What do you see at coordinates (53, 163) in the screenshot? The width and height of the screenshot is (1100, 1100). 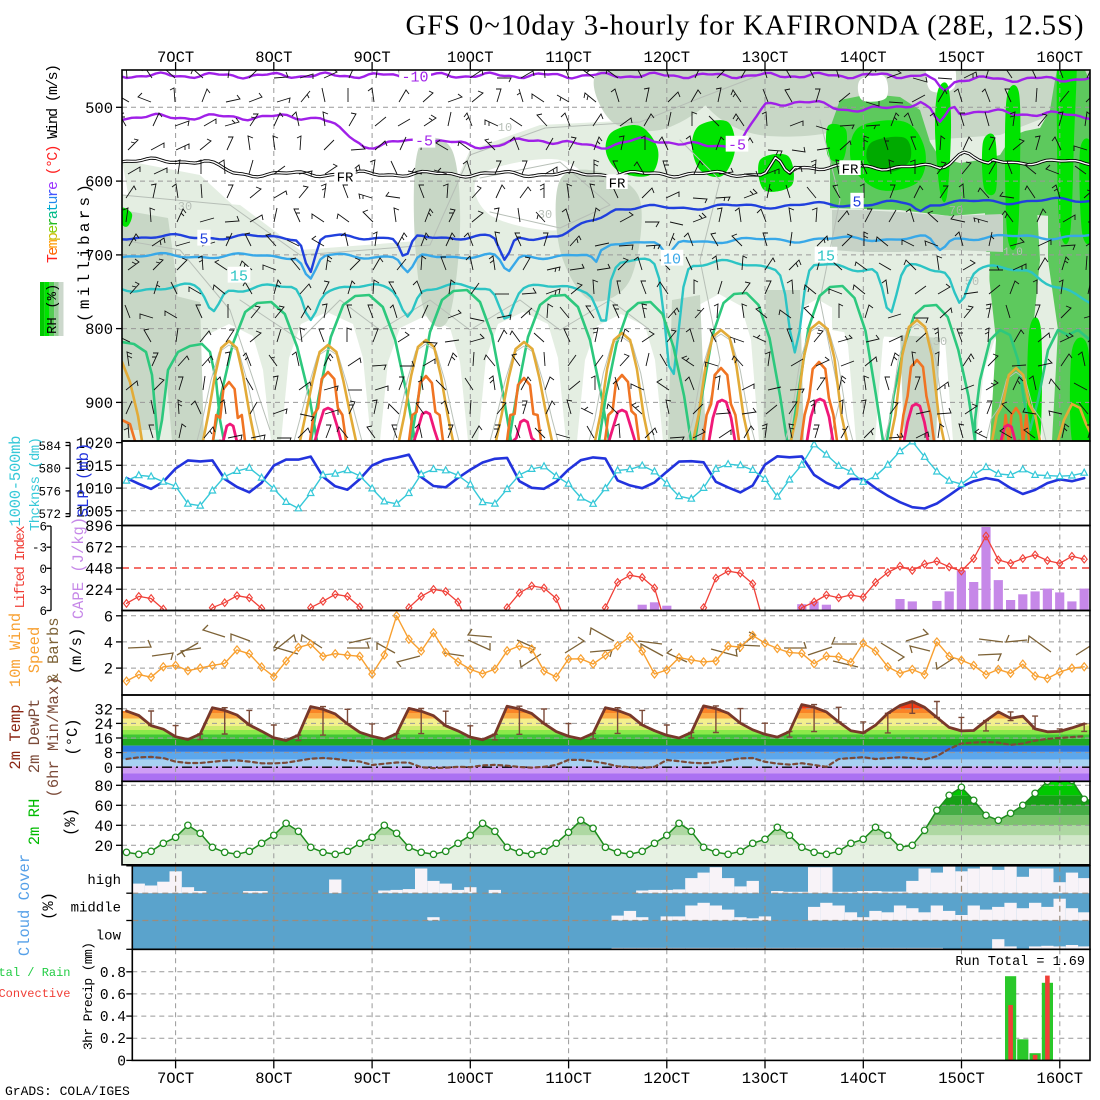 I see `svg-text: Temperature (°C) Wind (m/s)` at bounding box center [53, 163].